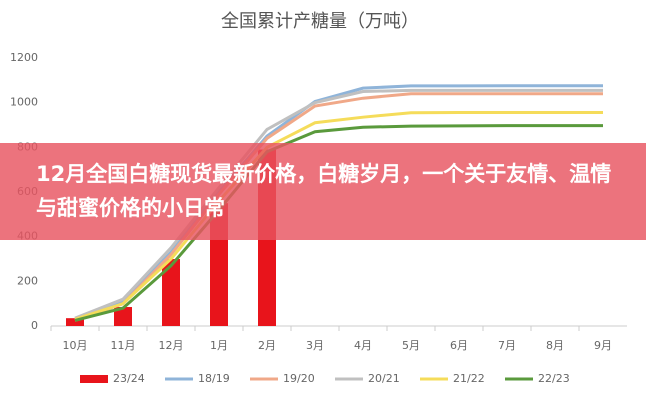 The width and height of the screenshot is (646, 400). I want to click on x-tick-label: 3月, so click(315, 345).